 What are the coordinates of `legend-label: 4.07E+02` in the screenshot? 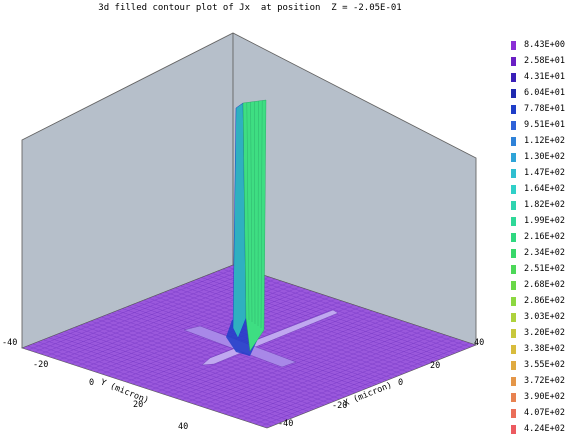 It's located at (544, 413).